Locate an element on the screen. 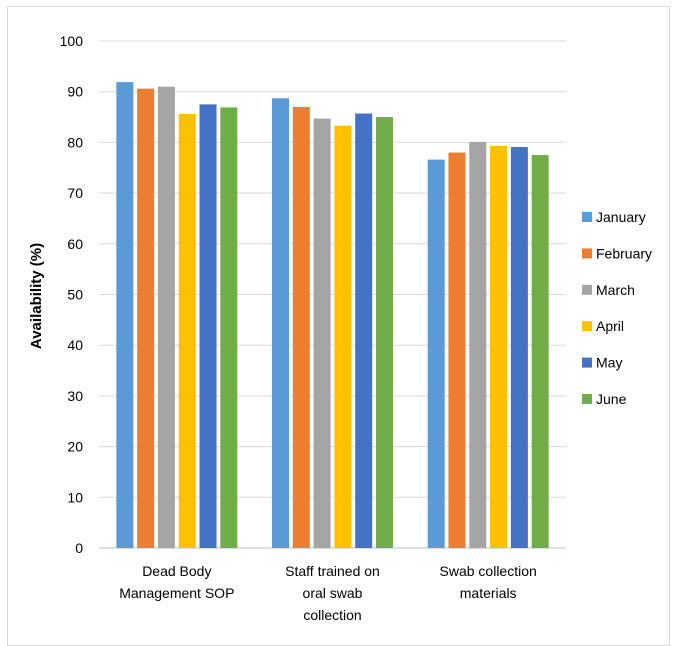  legend-label-march: March is located at coordinates (615, 290).